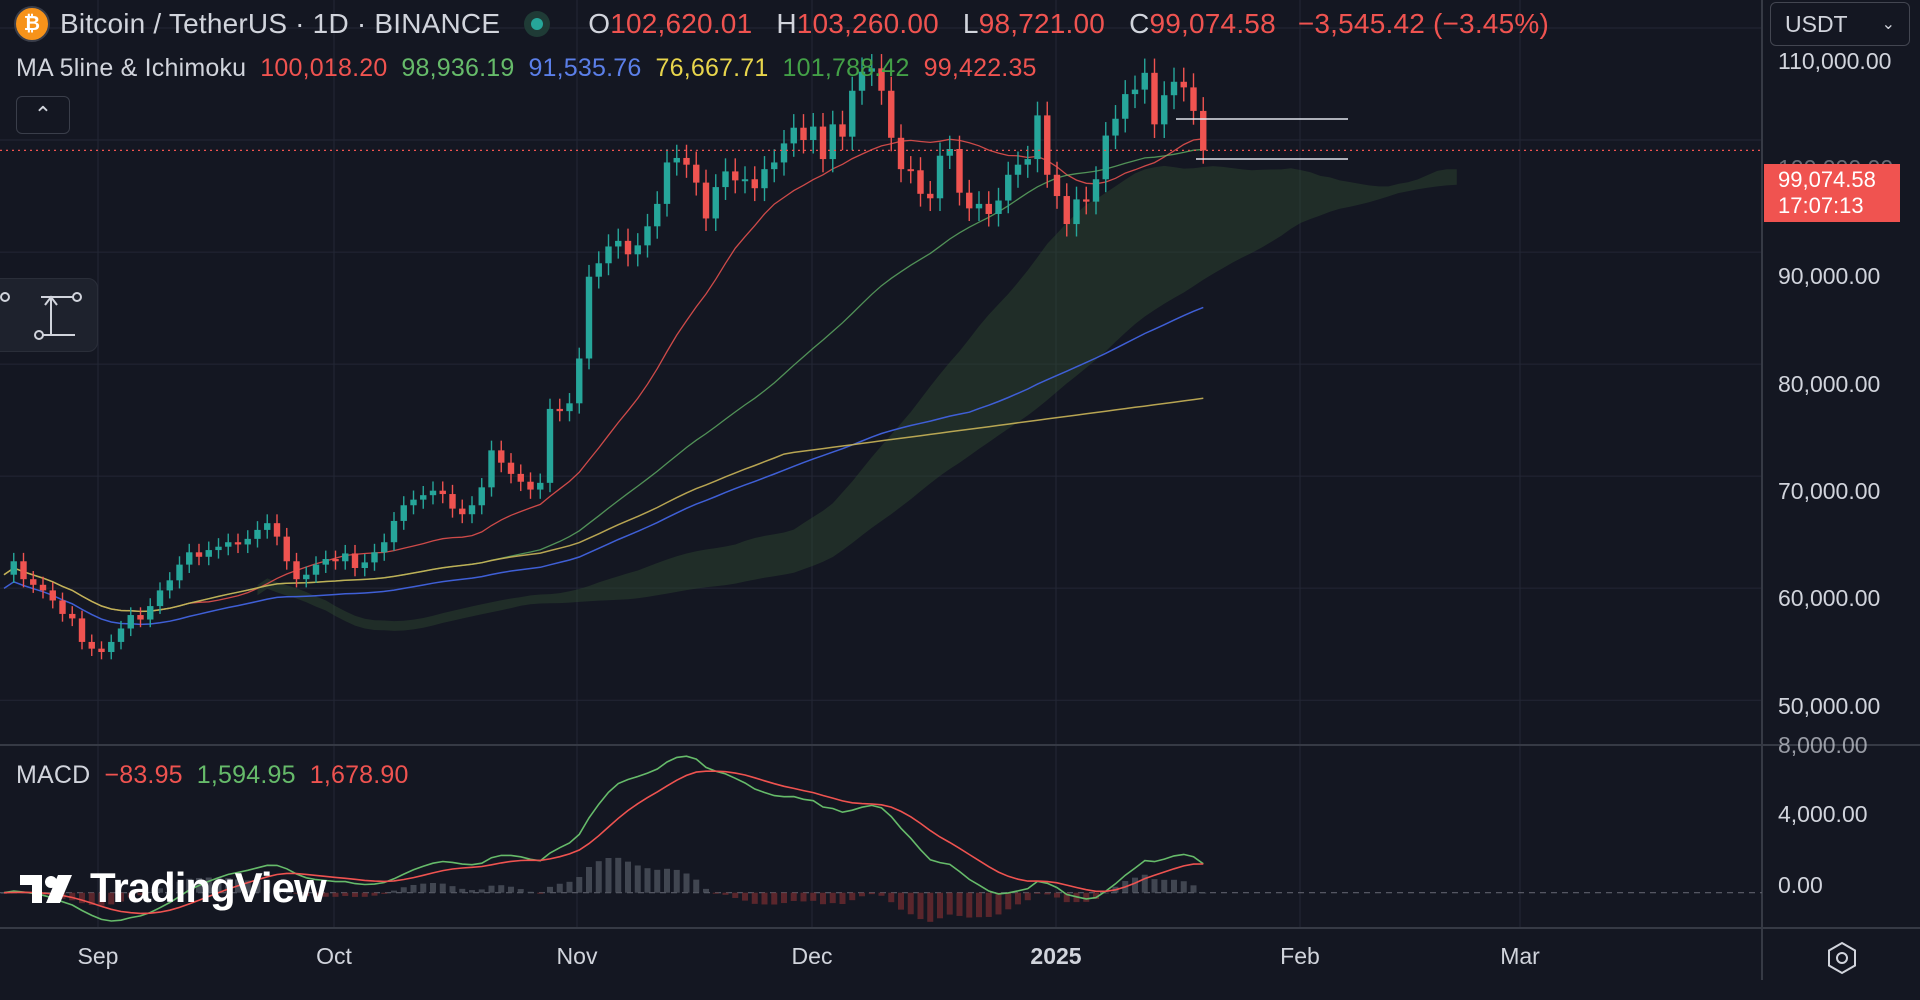 Image resolution: width=1920 pixels, height=1000 pixels. Describe the element at coordinates (812, 956) in the screenshot. I see `time-axis-label: Dec` at that location.